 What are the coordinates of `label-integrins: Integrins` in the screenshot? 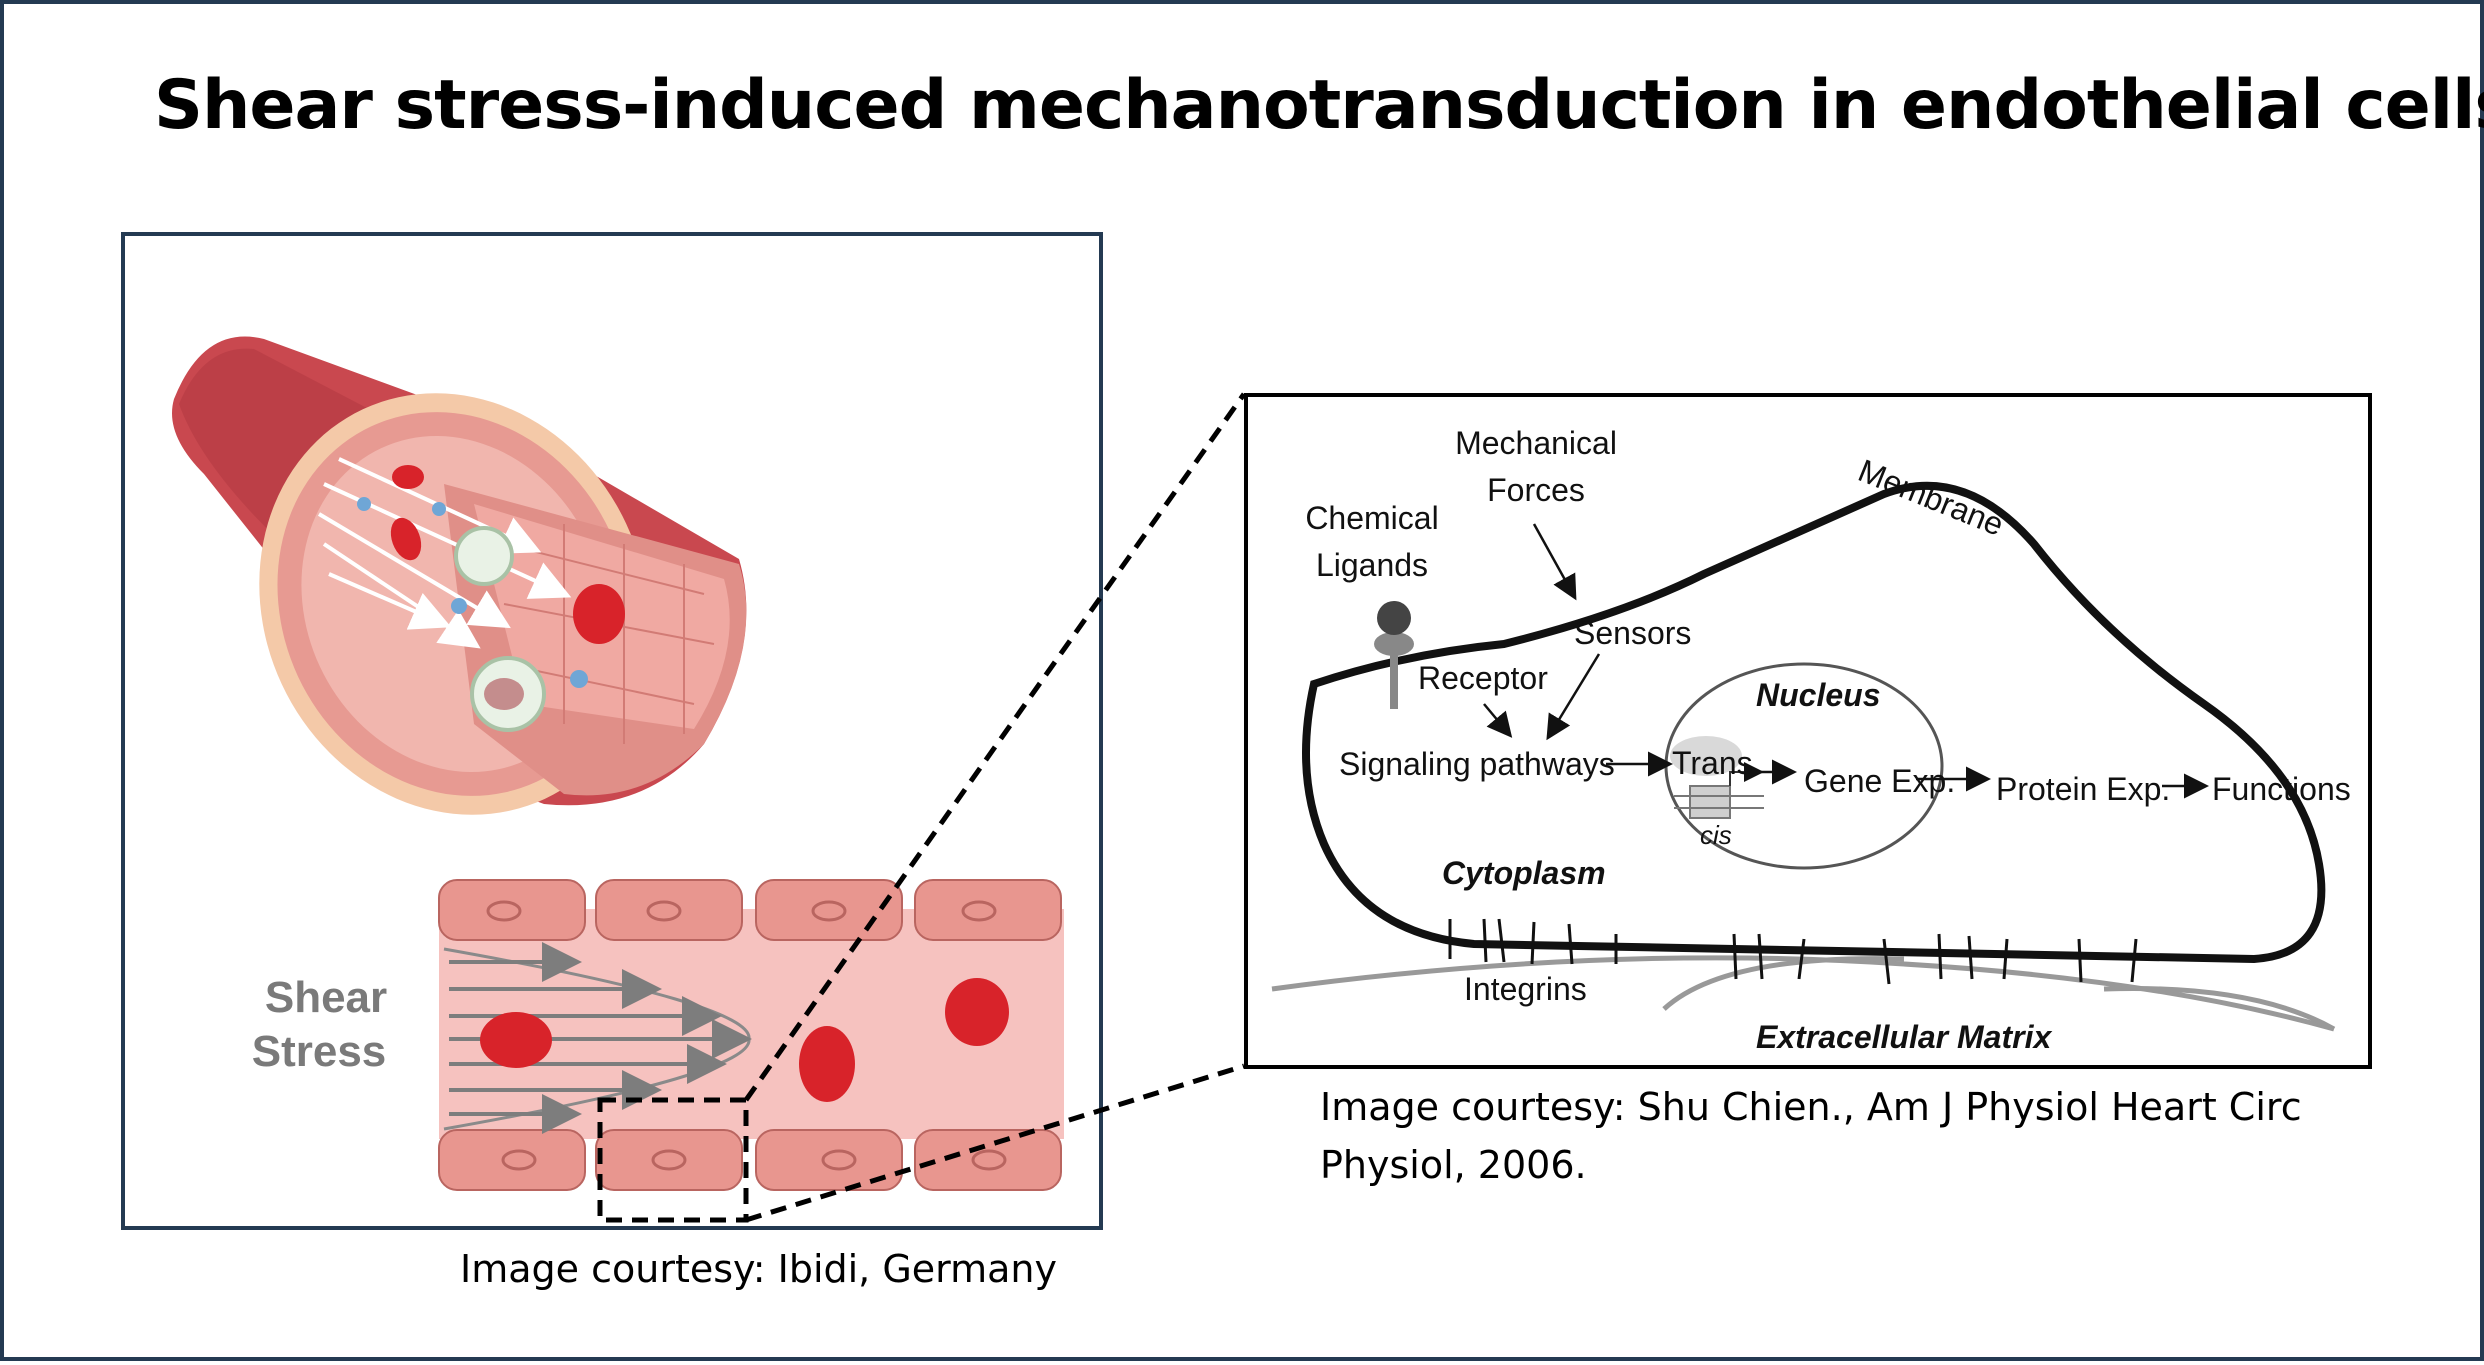 It's located at (1525, 989).